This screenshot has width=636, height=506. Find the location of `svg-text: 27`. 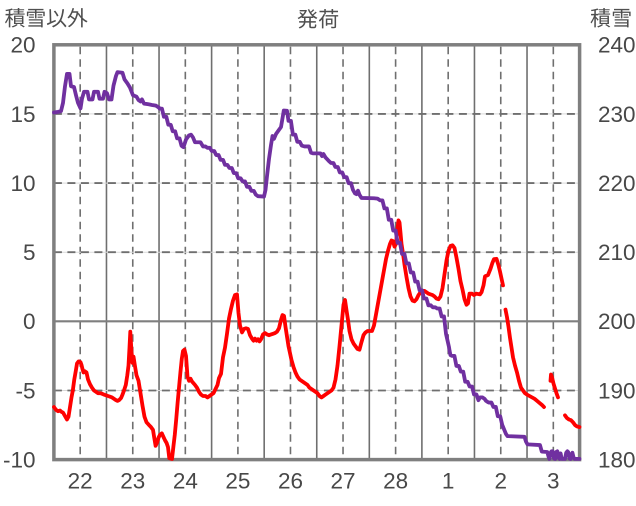

svg-text: 27 is located at coordinates (343, 480).